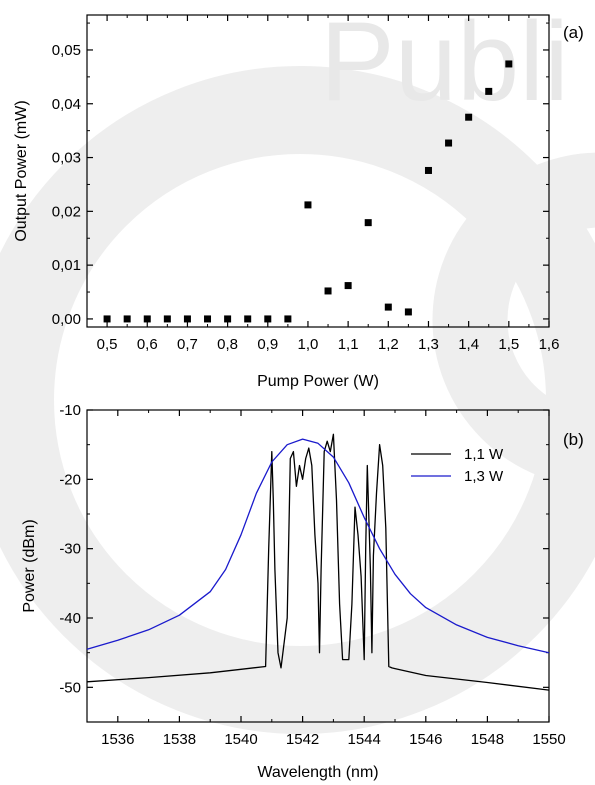  I want to click on panel-b-y-axis-label: Power (dBm), so click(29, 565).